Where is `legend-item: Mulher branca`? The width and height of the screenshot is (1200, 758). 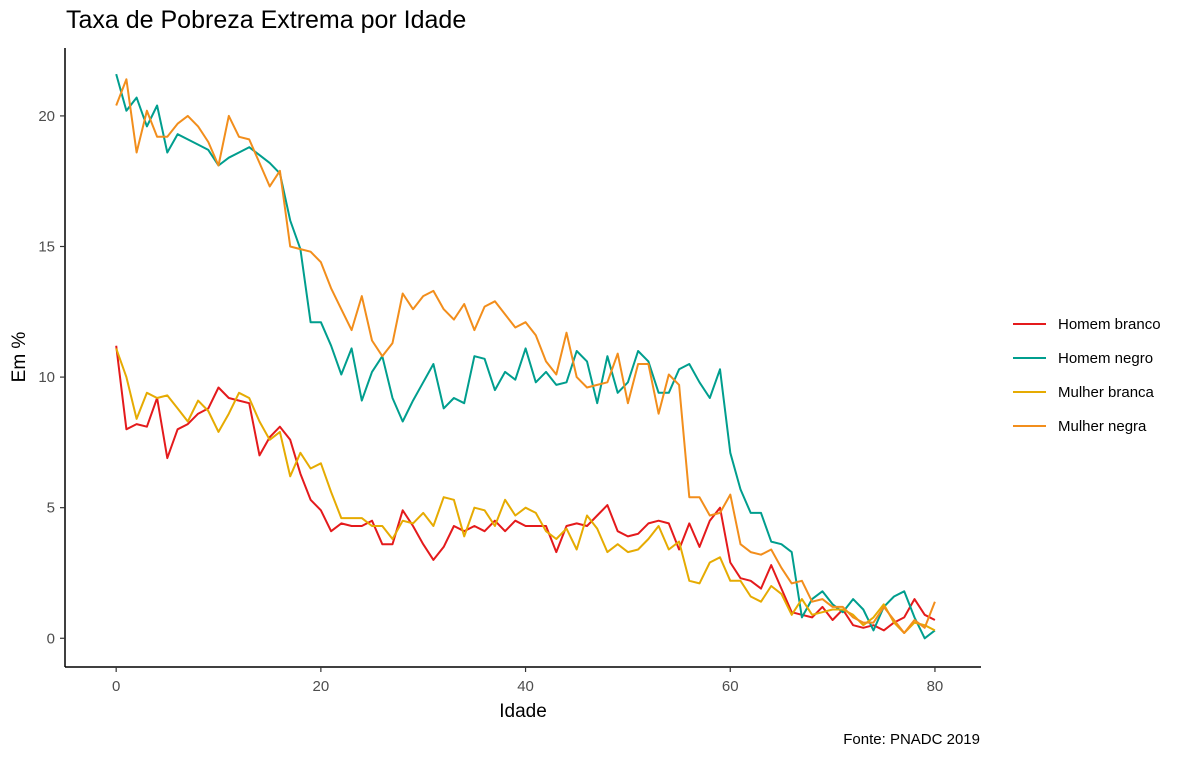
legend-item: Mulher branca is located at coordinates (1084, 392).